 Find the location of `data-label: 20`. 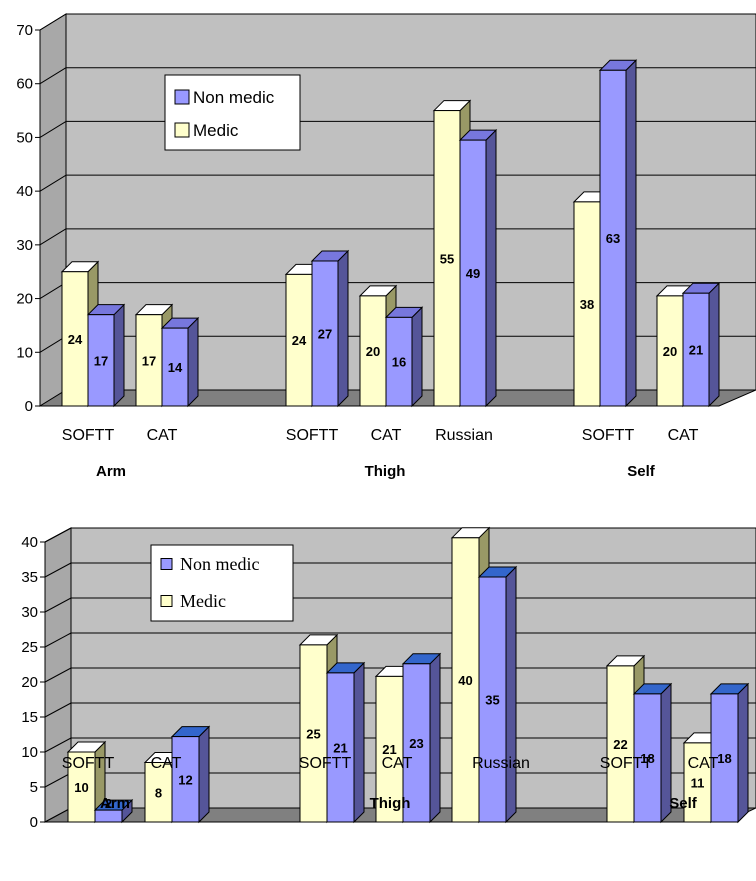

data-label: 20 is located at coordinates (670, 351).